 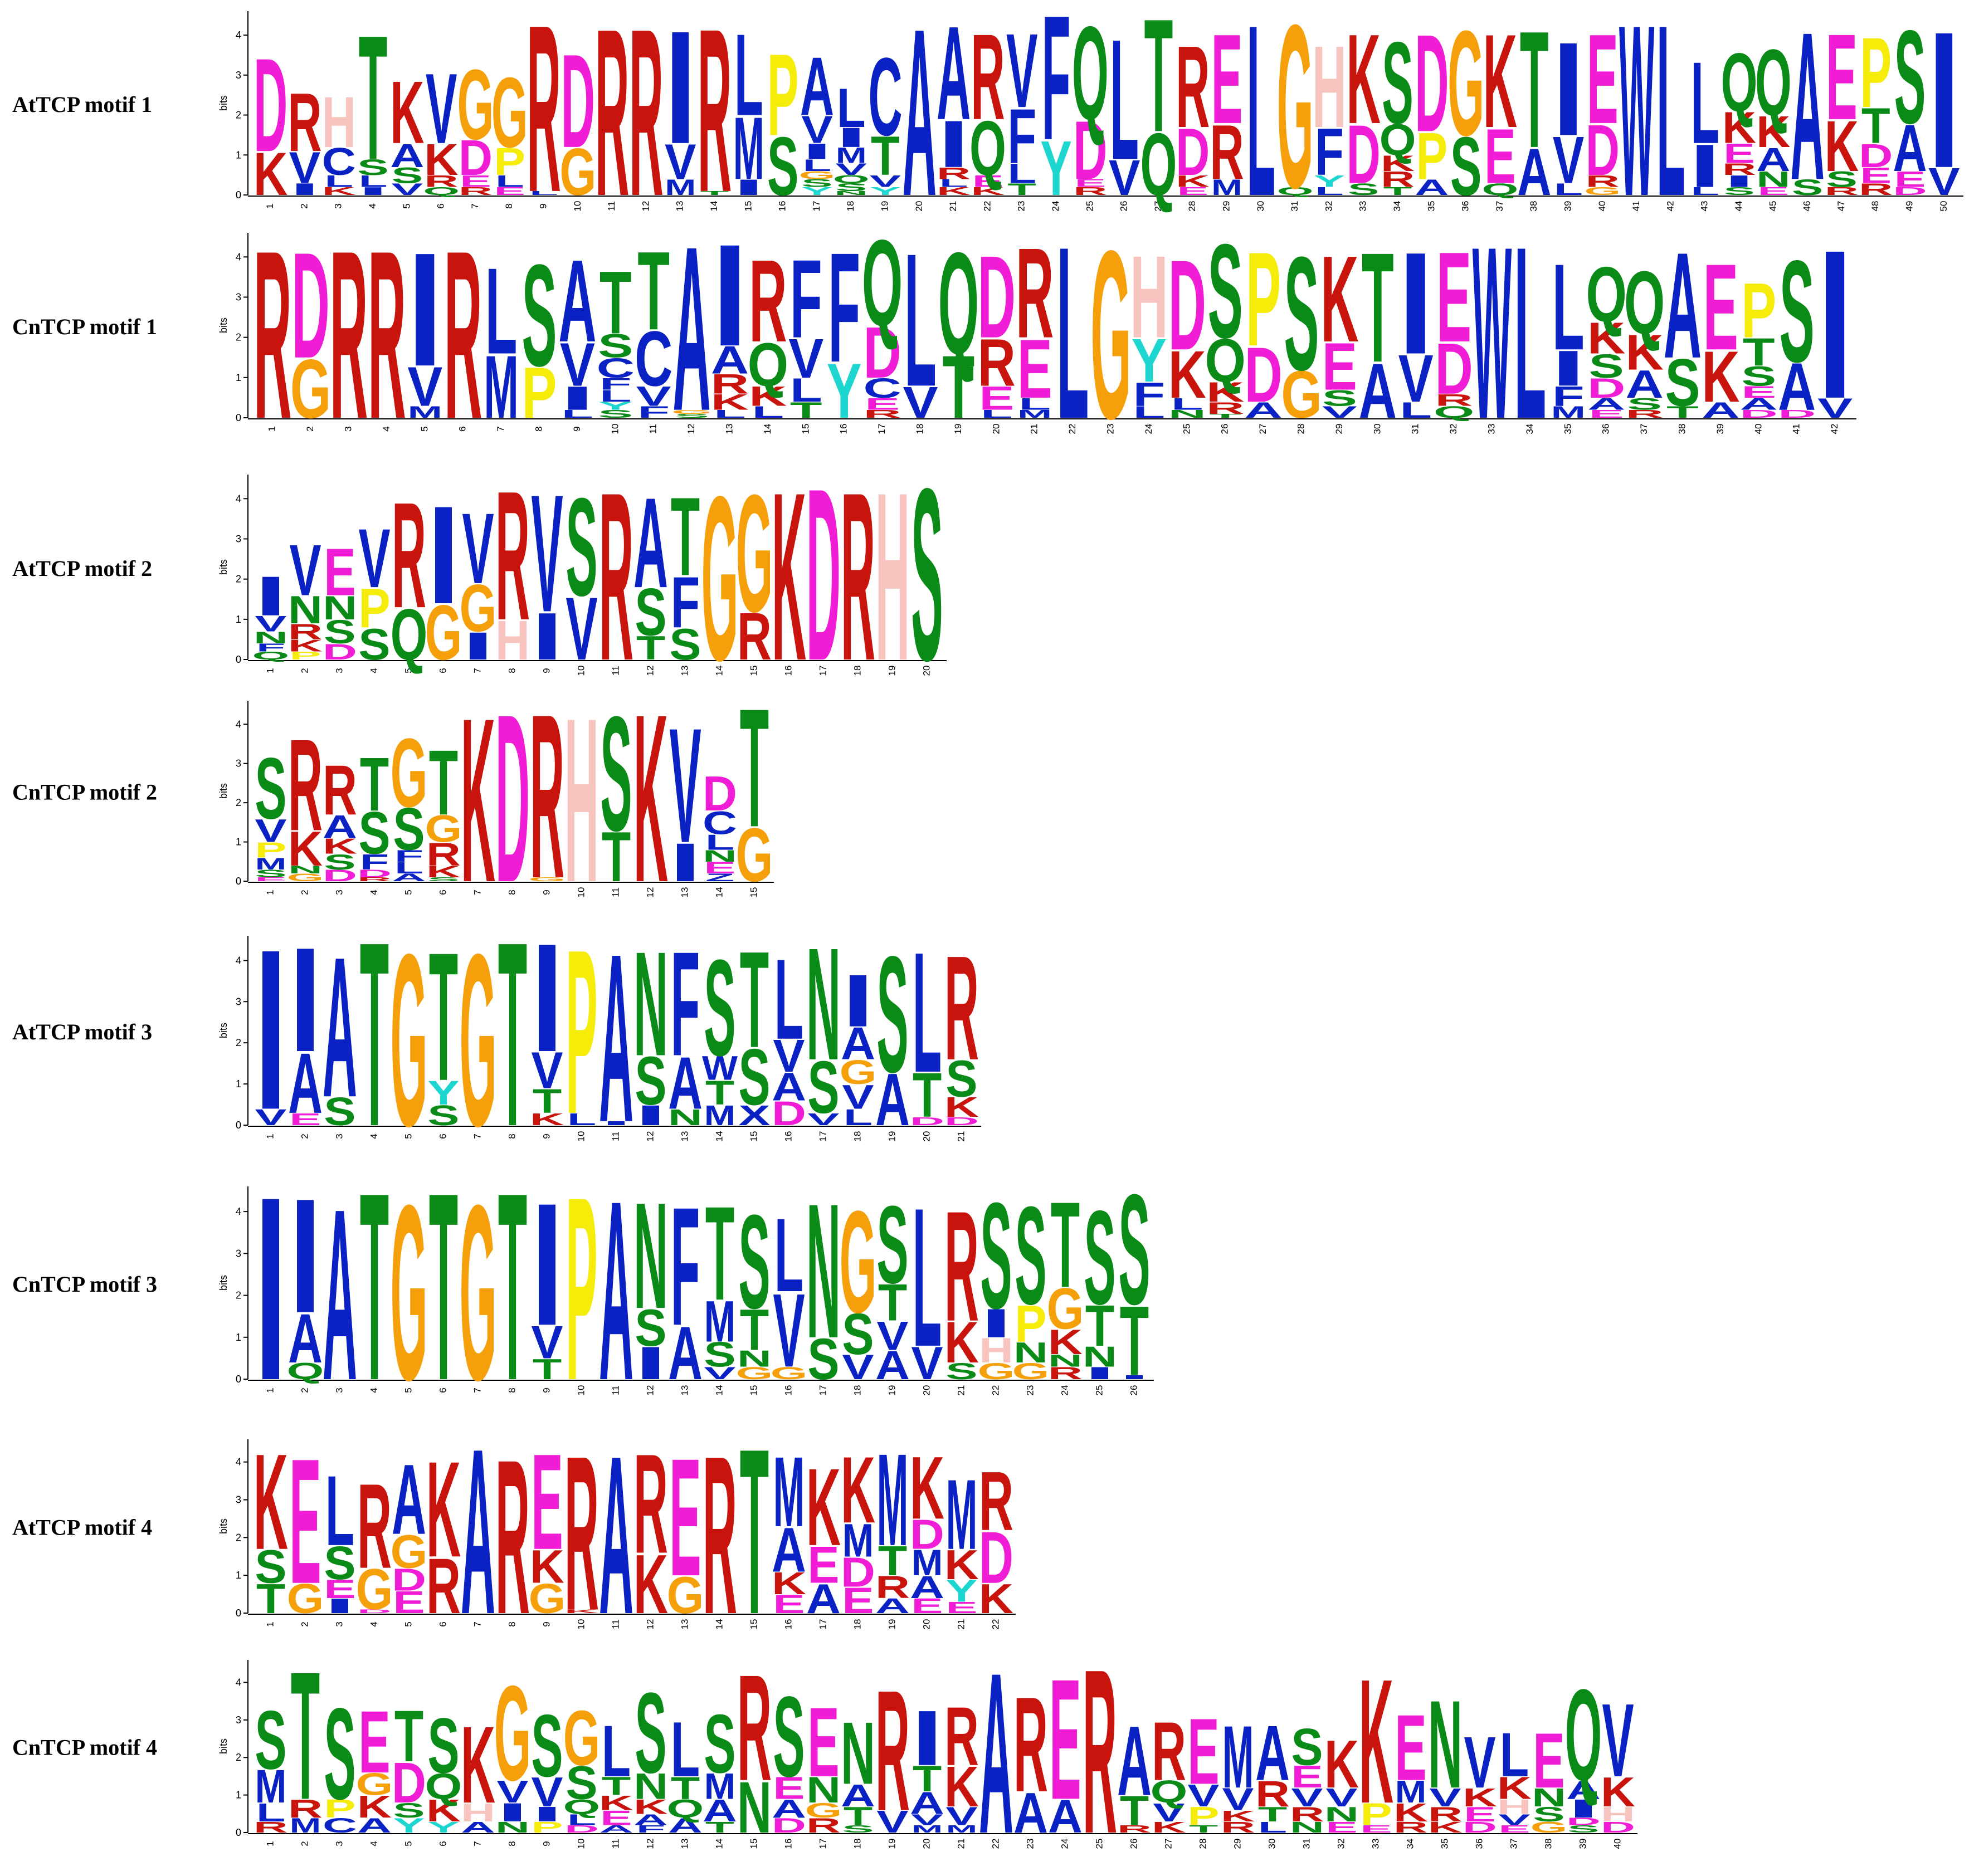 What do you see at coordinates (511, 1136) in the screenshot?
I see `position-number: 8` at bounding box center [511, 1136].